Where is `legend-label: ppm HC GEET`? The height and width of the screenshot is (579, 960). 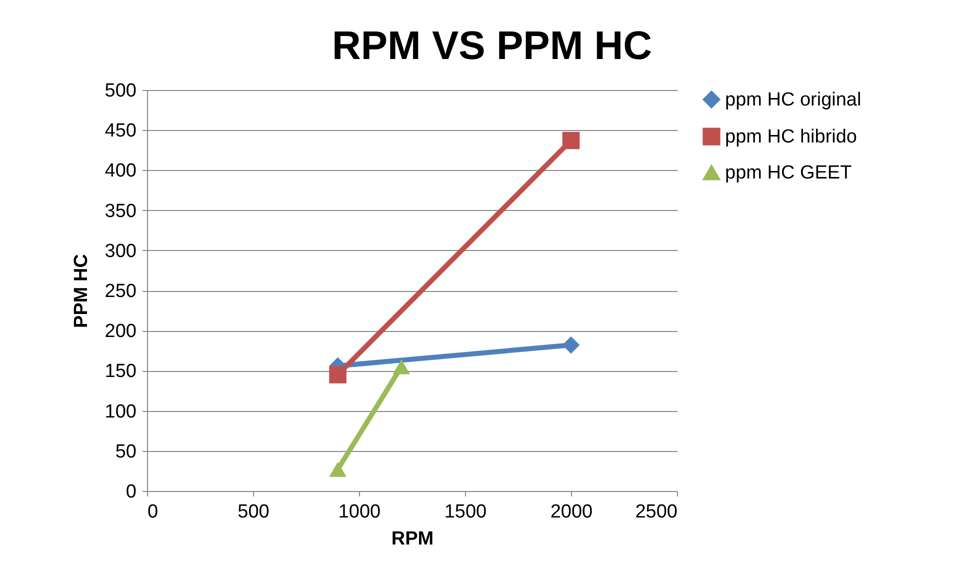
legend-label: ppm HC GEET is located at coordinates (788, 173).